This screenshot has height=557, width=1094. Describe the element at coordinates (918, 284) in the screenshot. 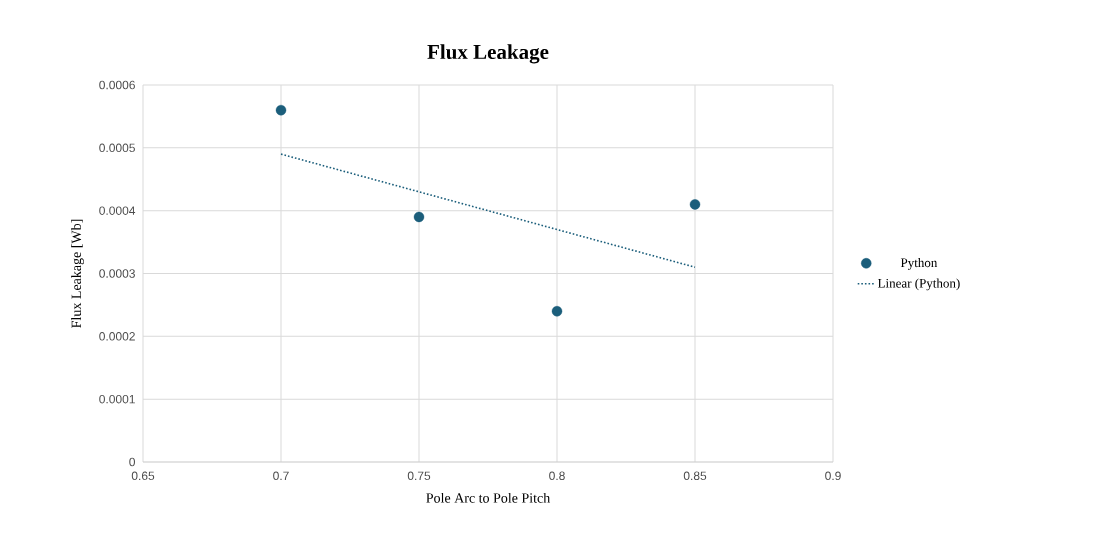

I see `legend-label: Linear (Python)` at that location.